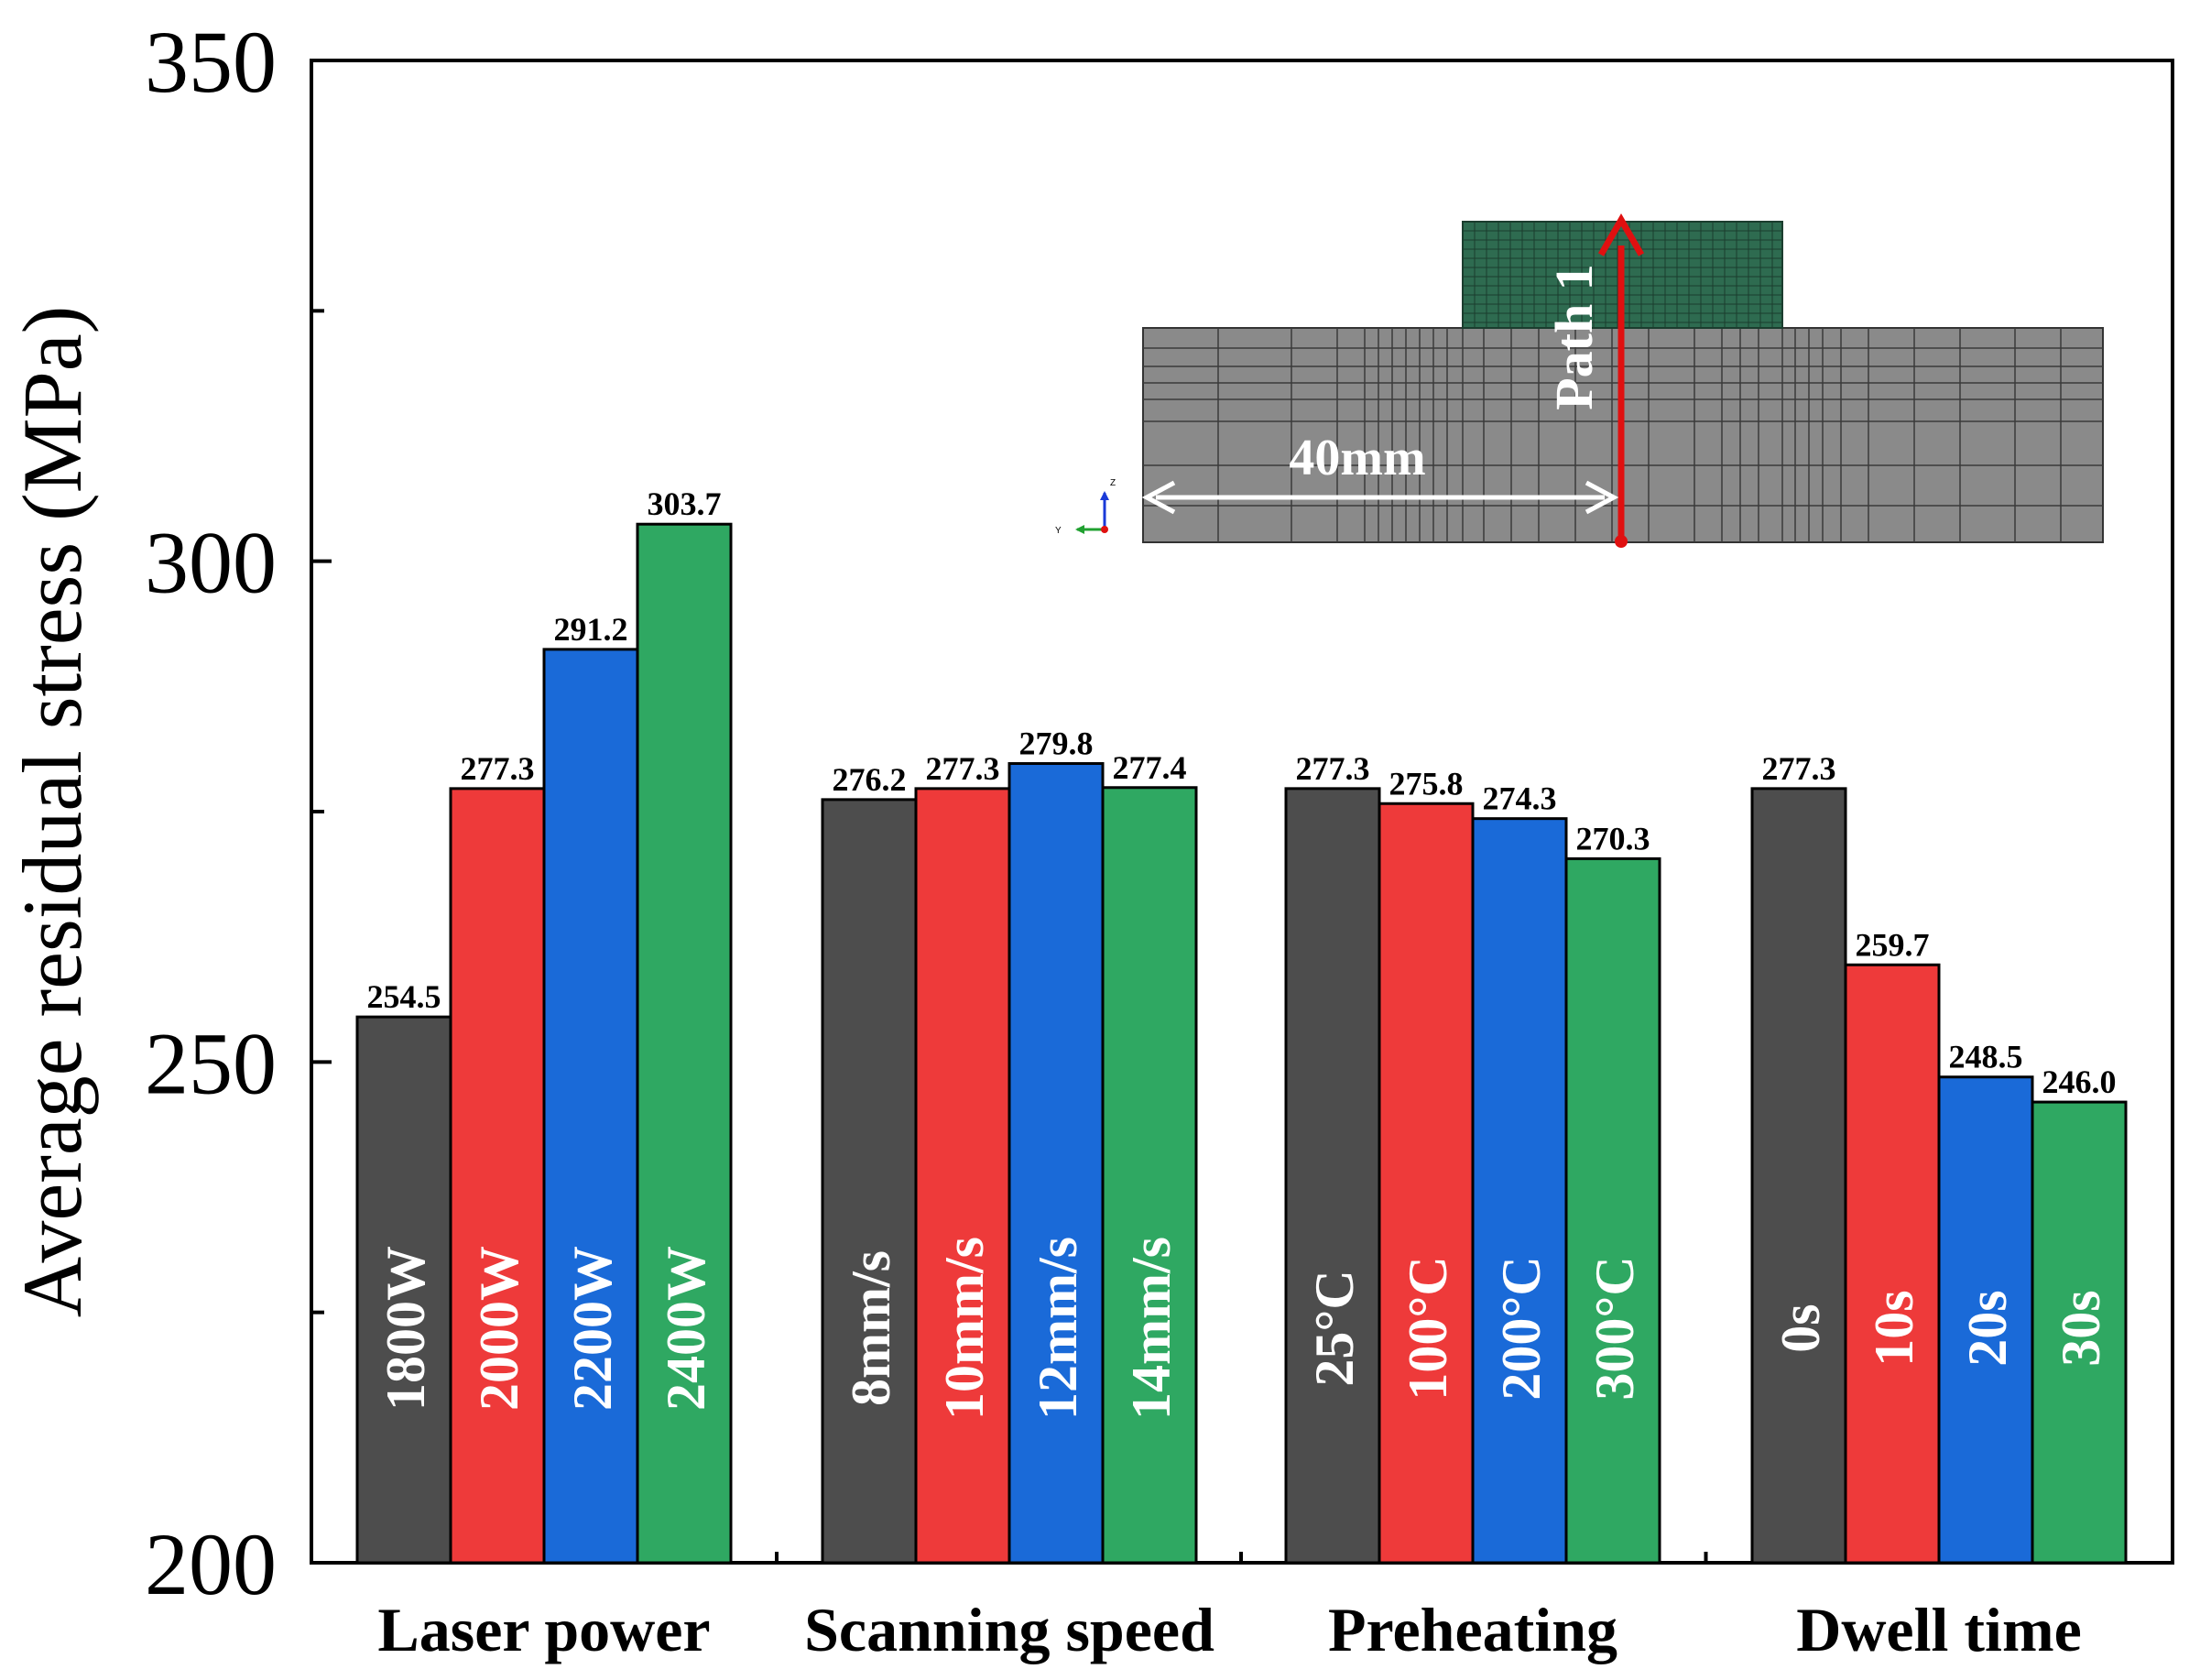  I want to click on bar-value-label: 259.7, so click(1893, 944).